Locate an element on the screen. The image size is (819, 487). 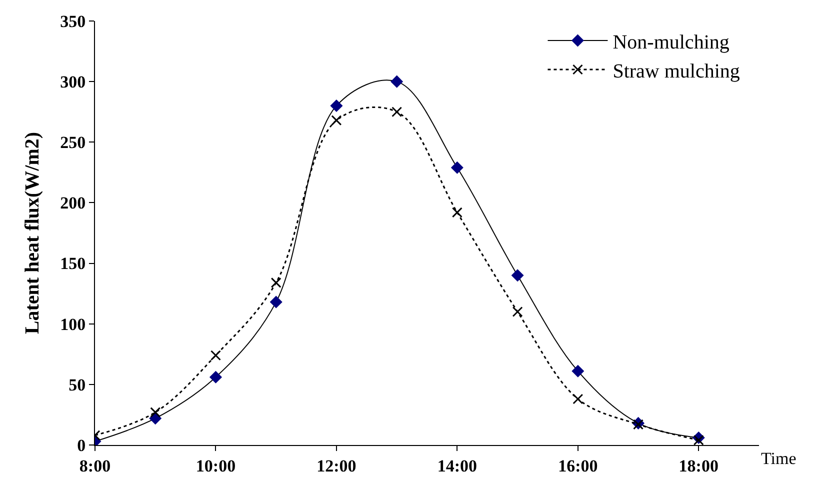
y-tick-label: 100 is located at coordinates (73, 324).